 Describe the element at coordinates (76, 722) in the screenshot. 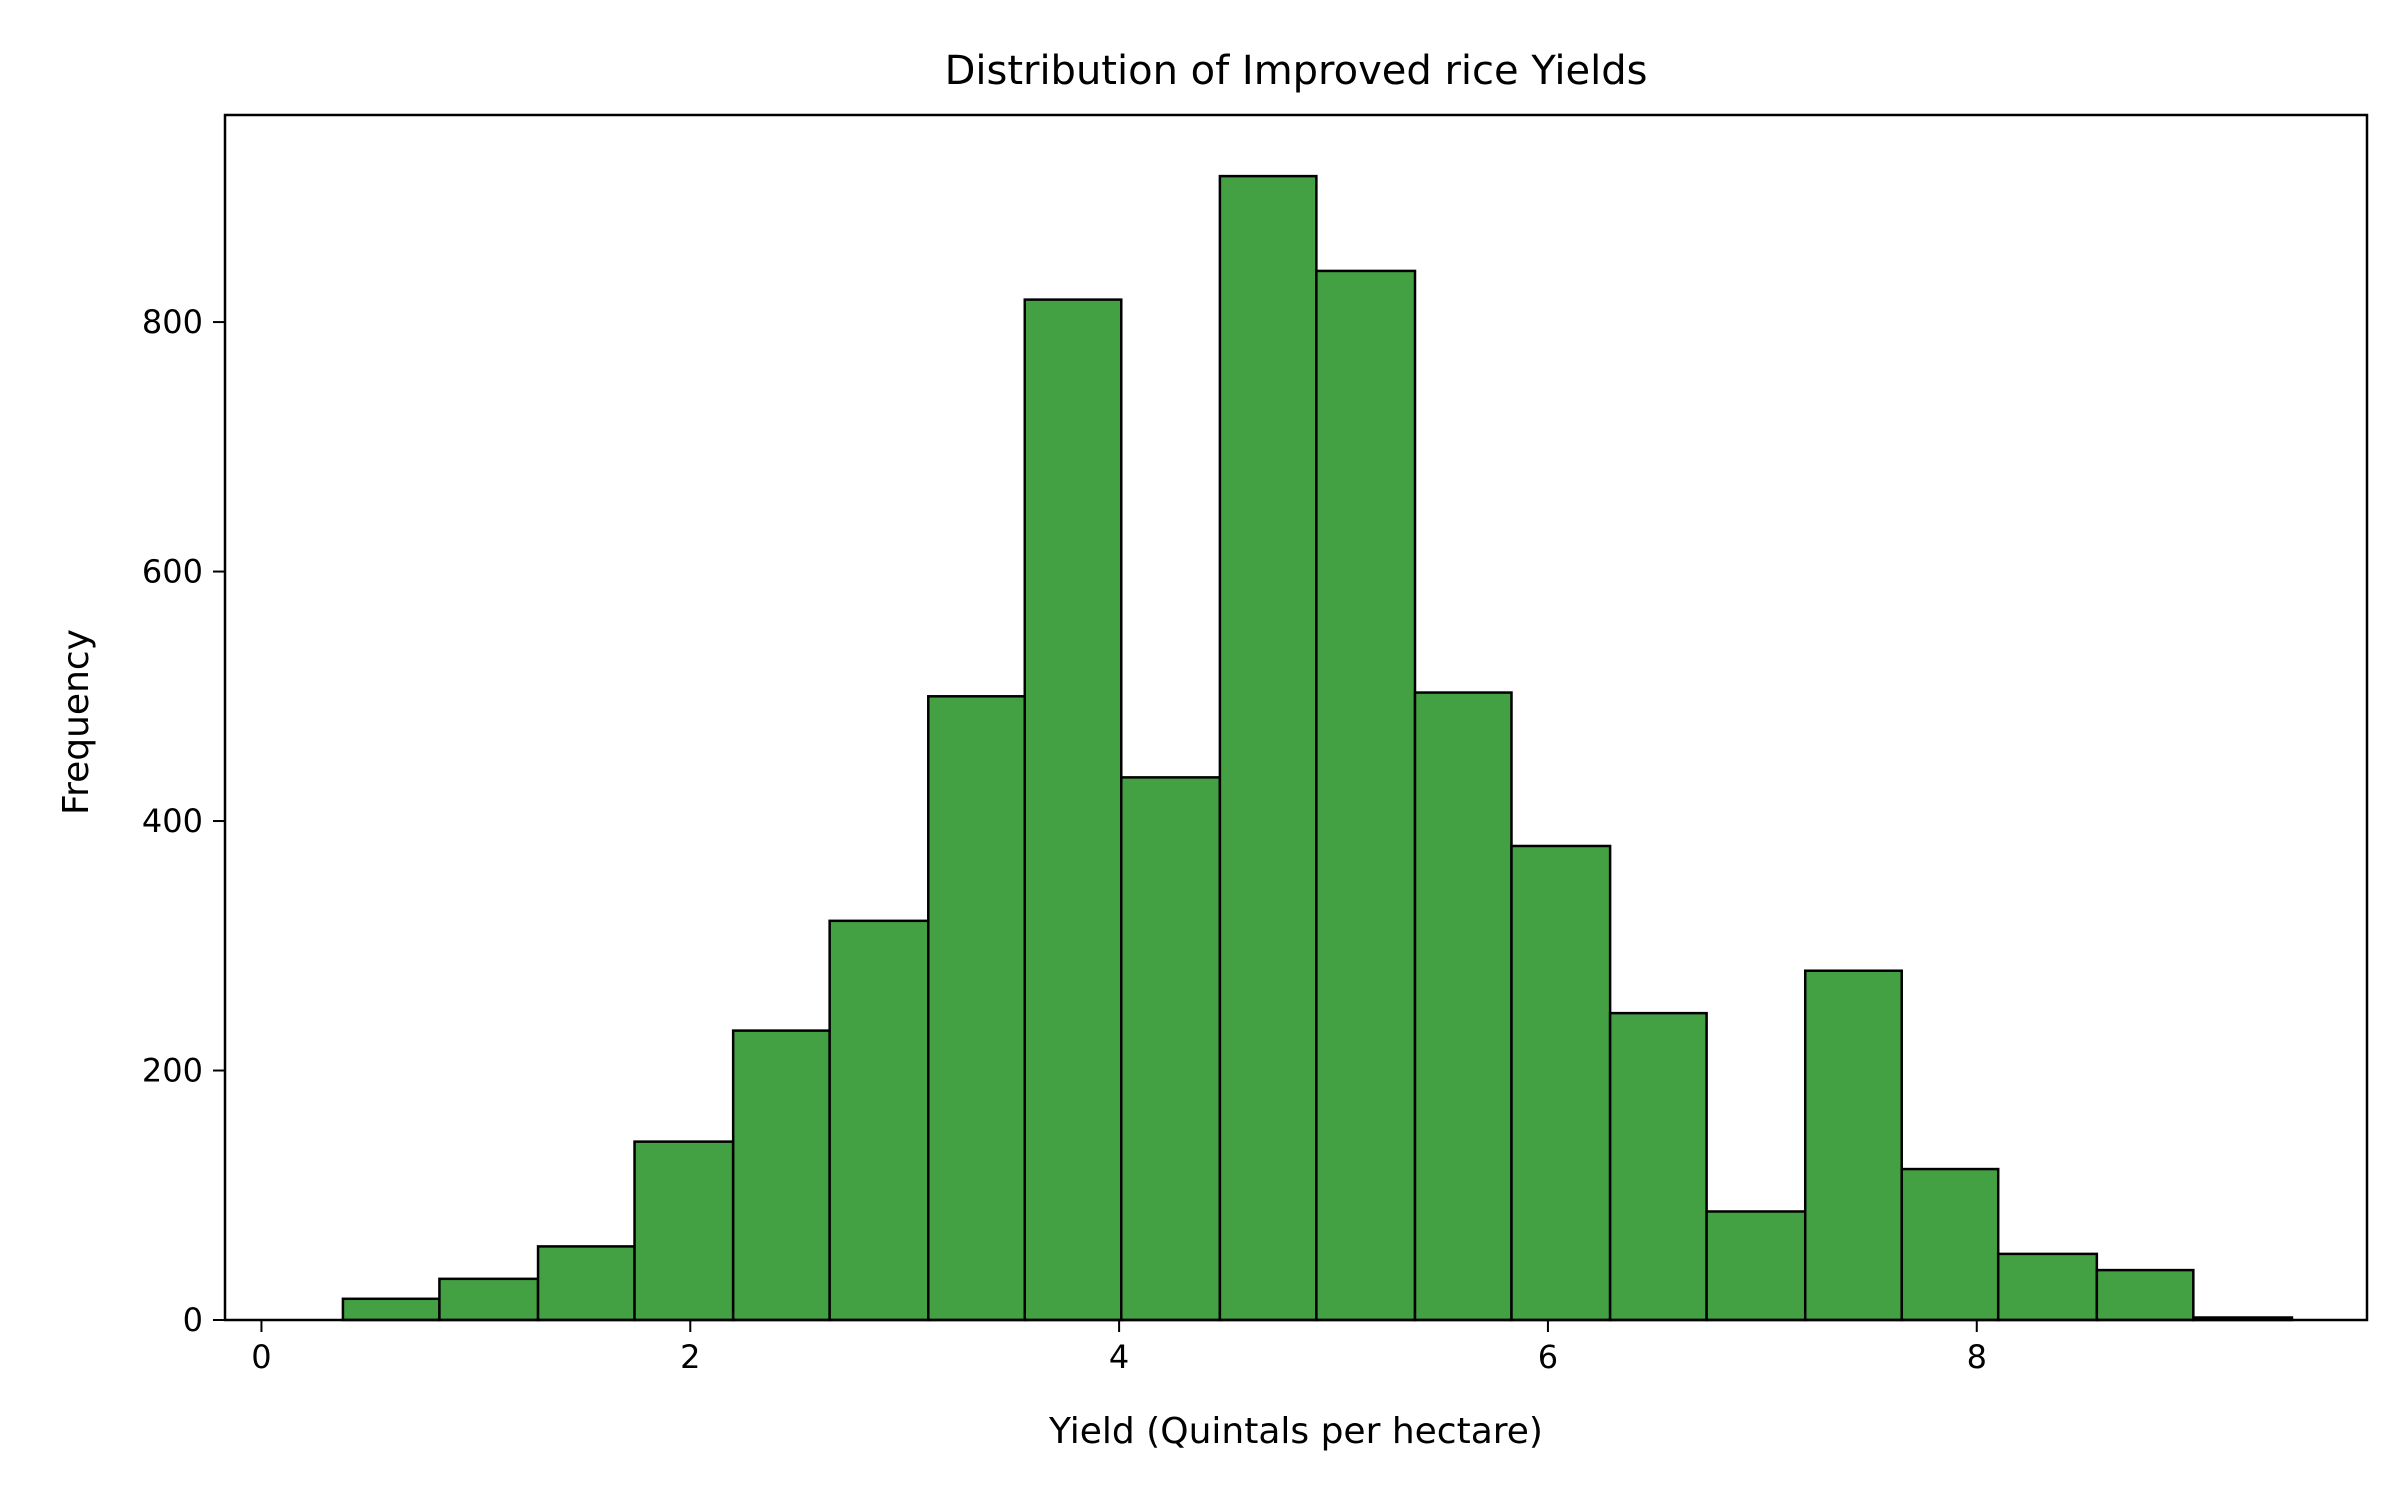

I see `y-axis-label: Frequency` at that location.